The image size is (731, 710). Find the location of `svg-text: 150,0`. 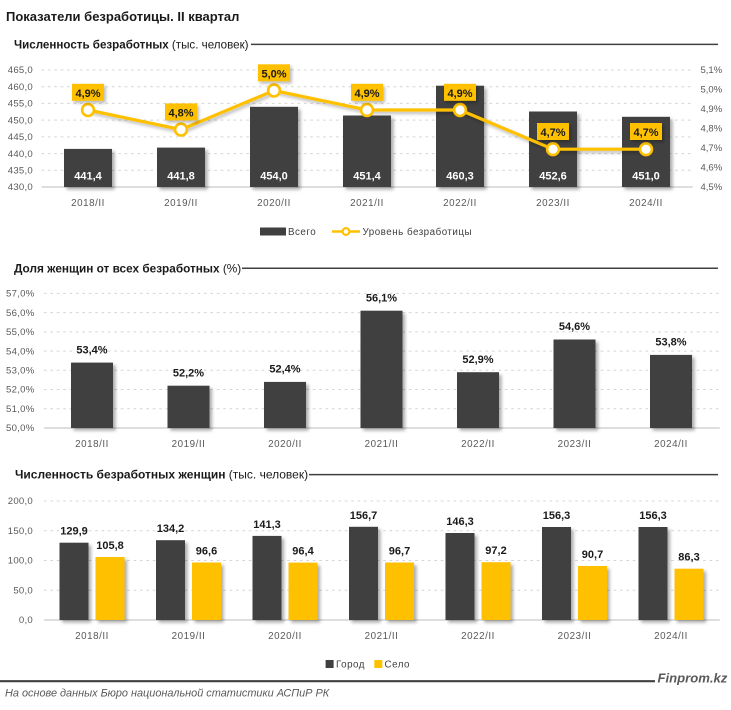

svg-text: 150,0 is located at coordinates (20, 531).